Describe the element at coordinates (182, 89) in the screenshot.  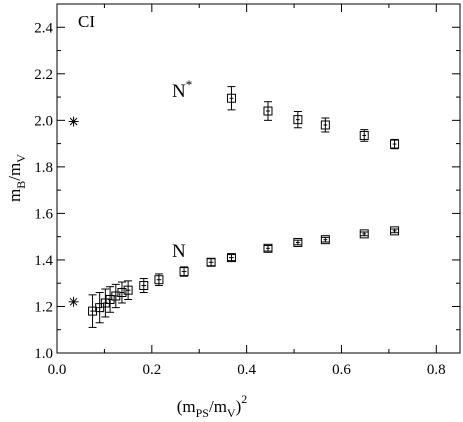
I see `series-label-n-star: N*` at that location.